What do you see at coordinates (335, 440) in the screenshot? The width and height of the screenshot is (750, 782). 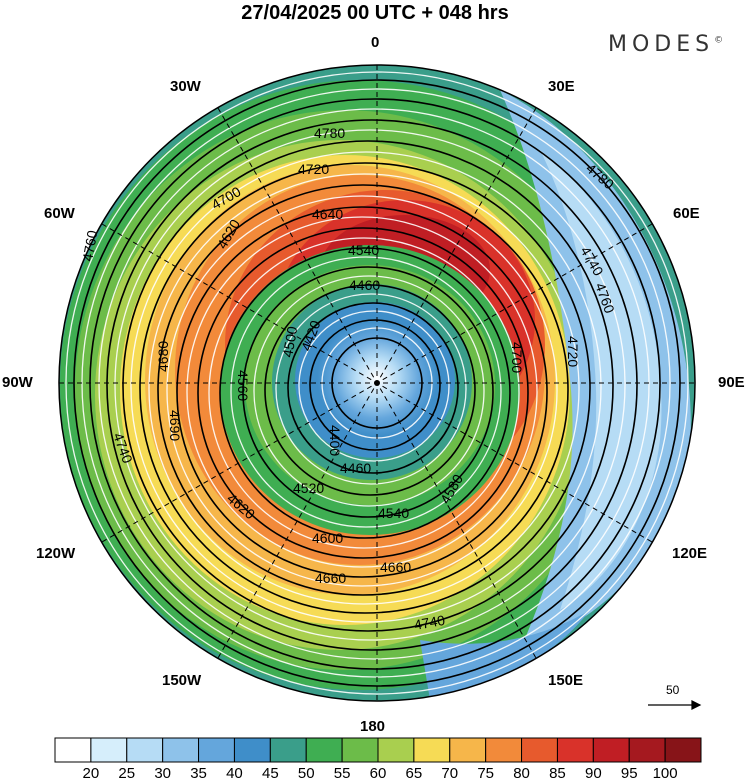 I see `contour-label: 4400` at bounding box center [335, 440].